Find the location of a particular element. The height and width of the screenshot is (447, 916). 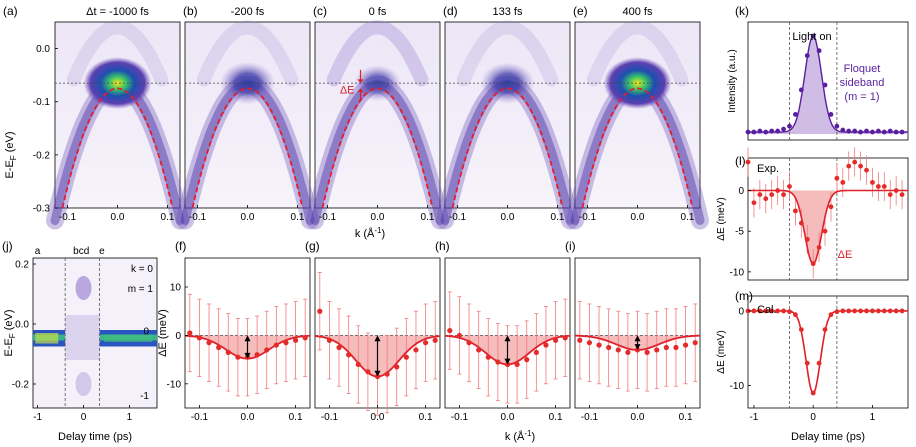

top-y-axis-label: E-EF (eV) is located at coordinates (11, 154).